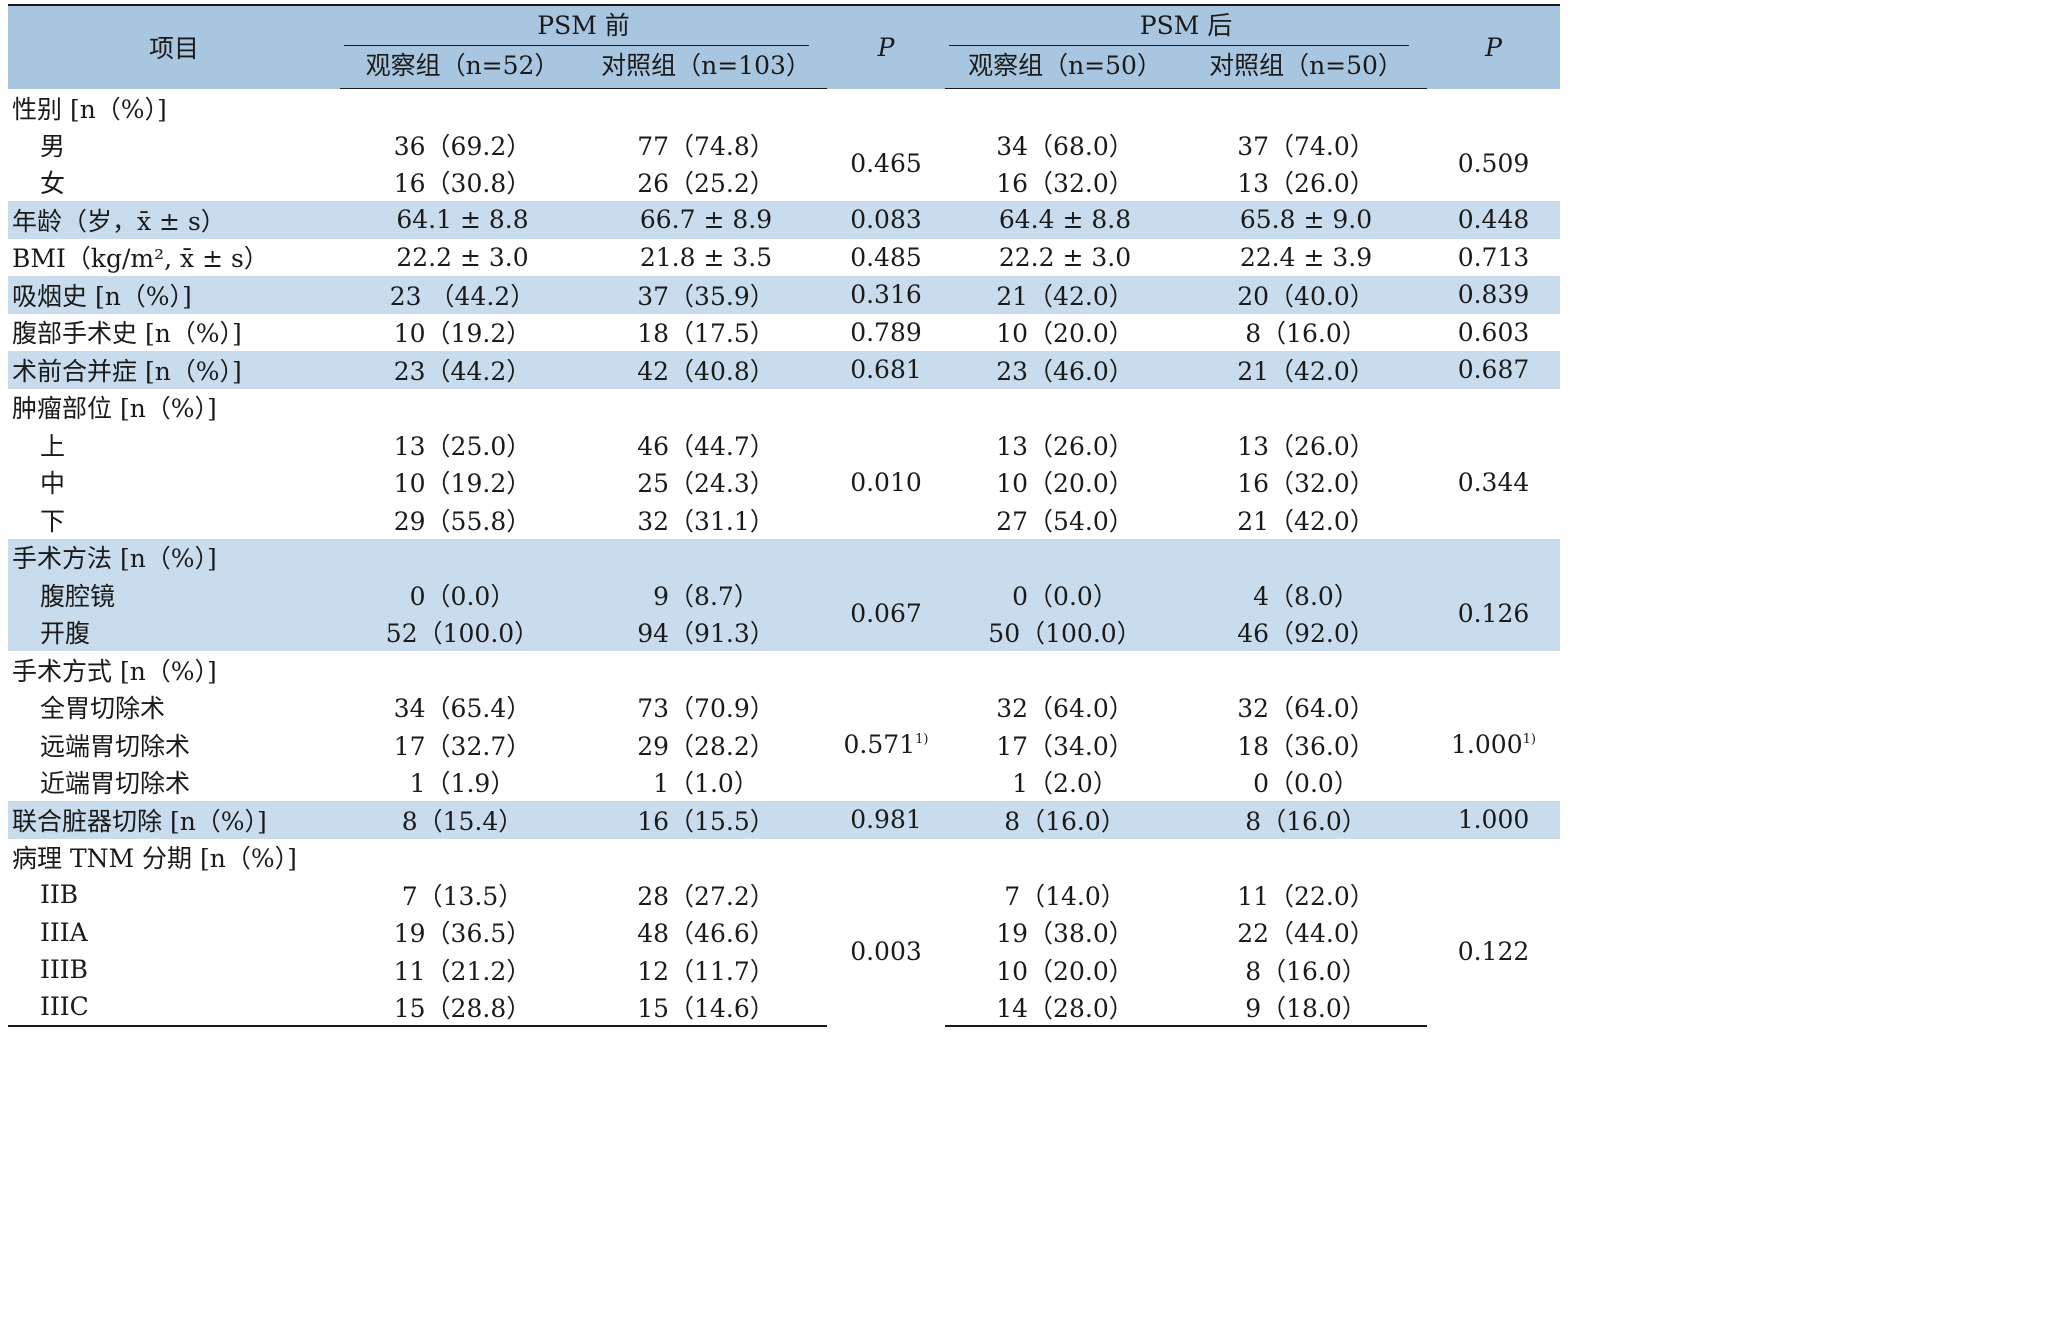 This screenshot has height=1342, width=2072. What do you see at coordinates (886, 745) in the screenshot?
I see `cell-p-pre: 0.5711)` at bounding box center [886, 745].